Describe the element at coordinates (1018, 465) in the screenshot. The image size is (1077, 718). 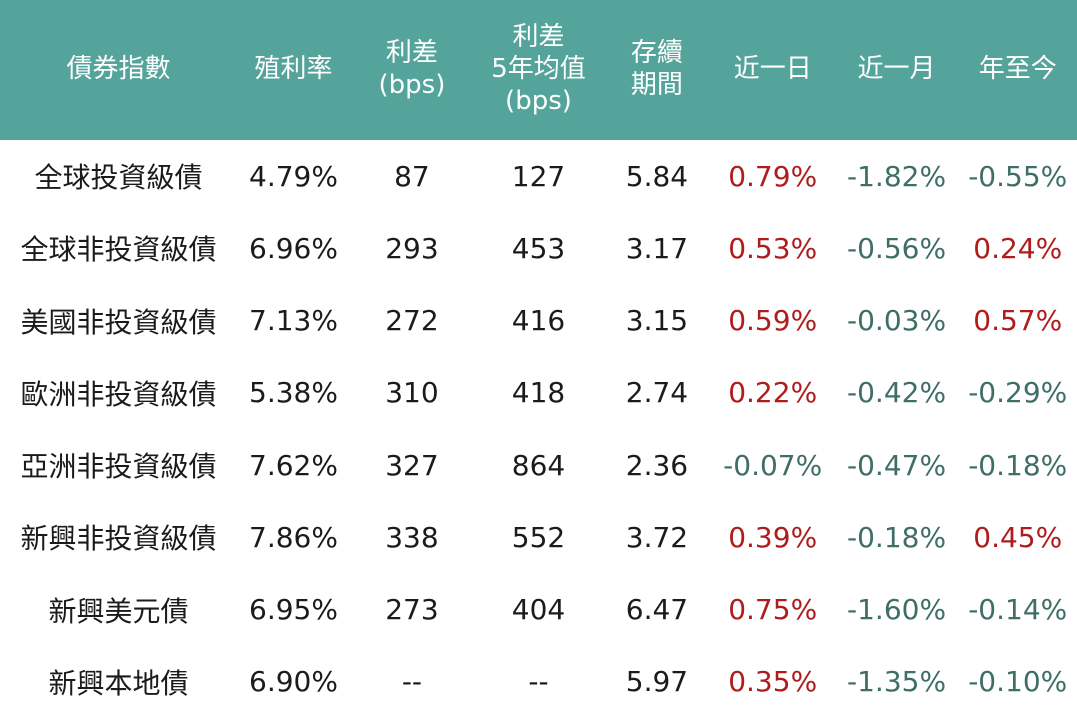
I see `change-ytd-value: -0.18%` at that location.